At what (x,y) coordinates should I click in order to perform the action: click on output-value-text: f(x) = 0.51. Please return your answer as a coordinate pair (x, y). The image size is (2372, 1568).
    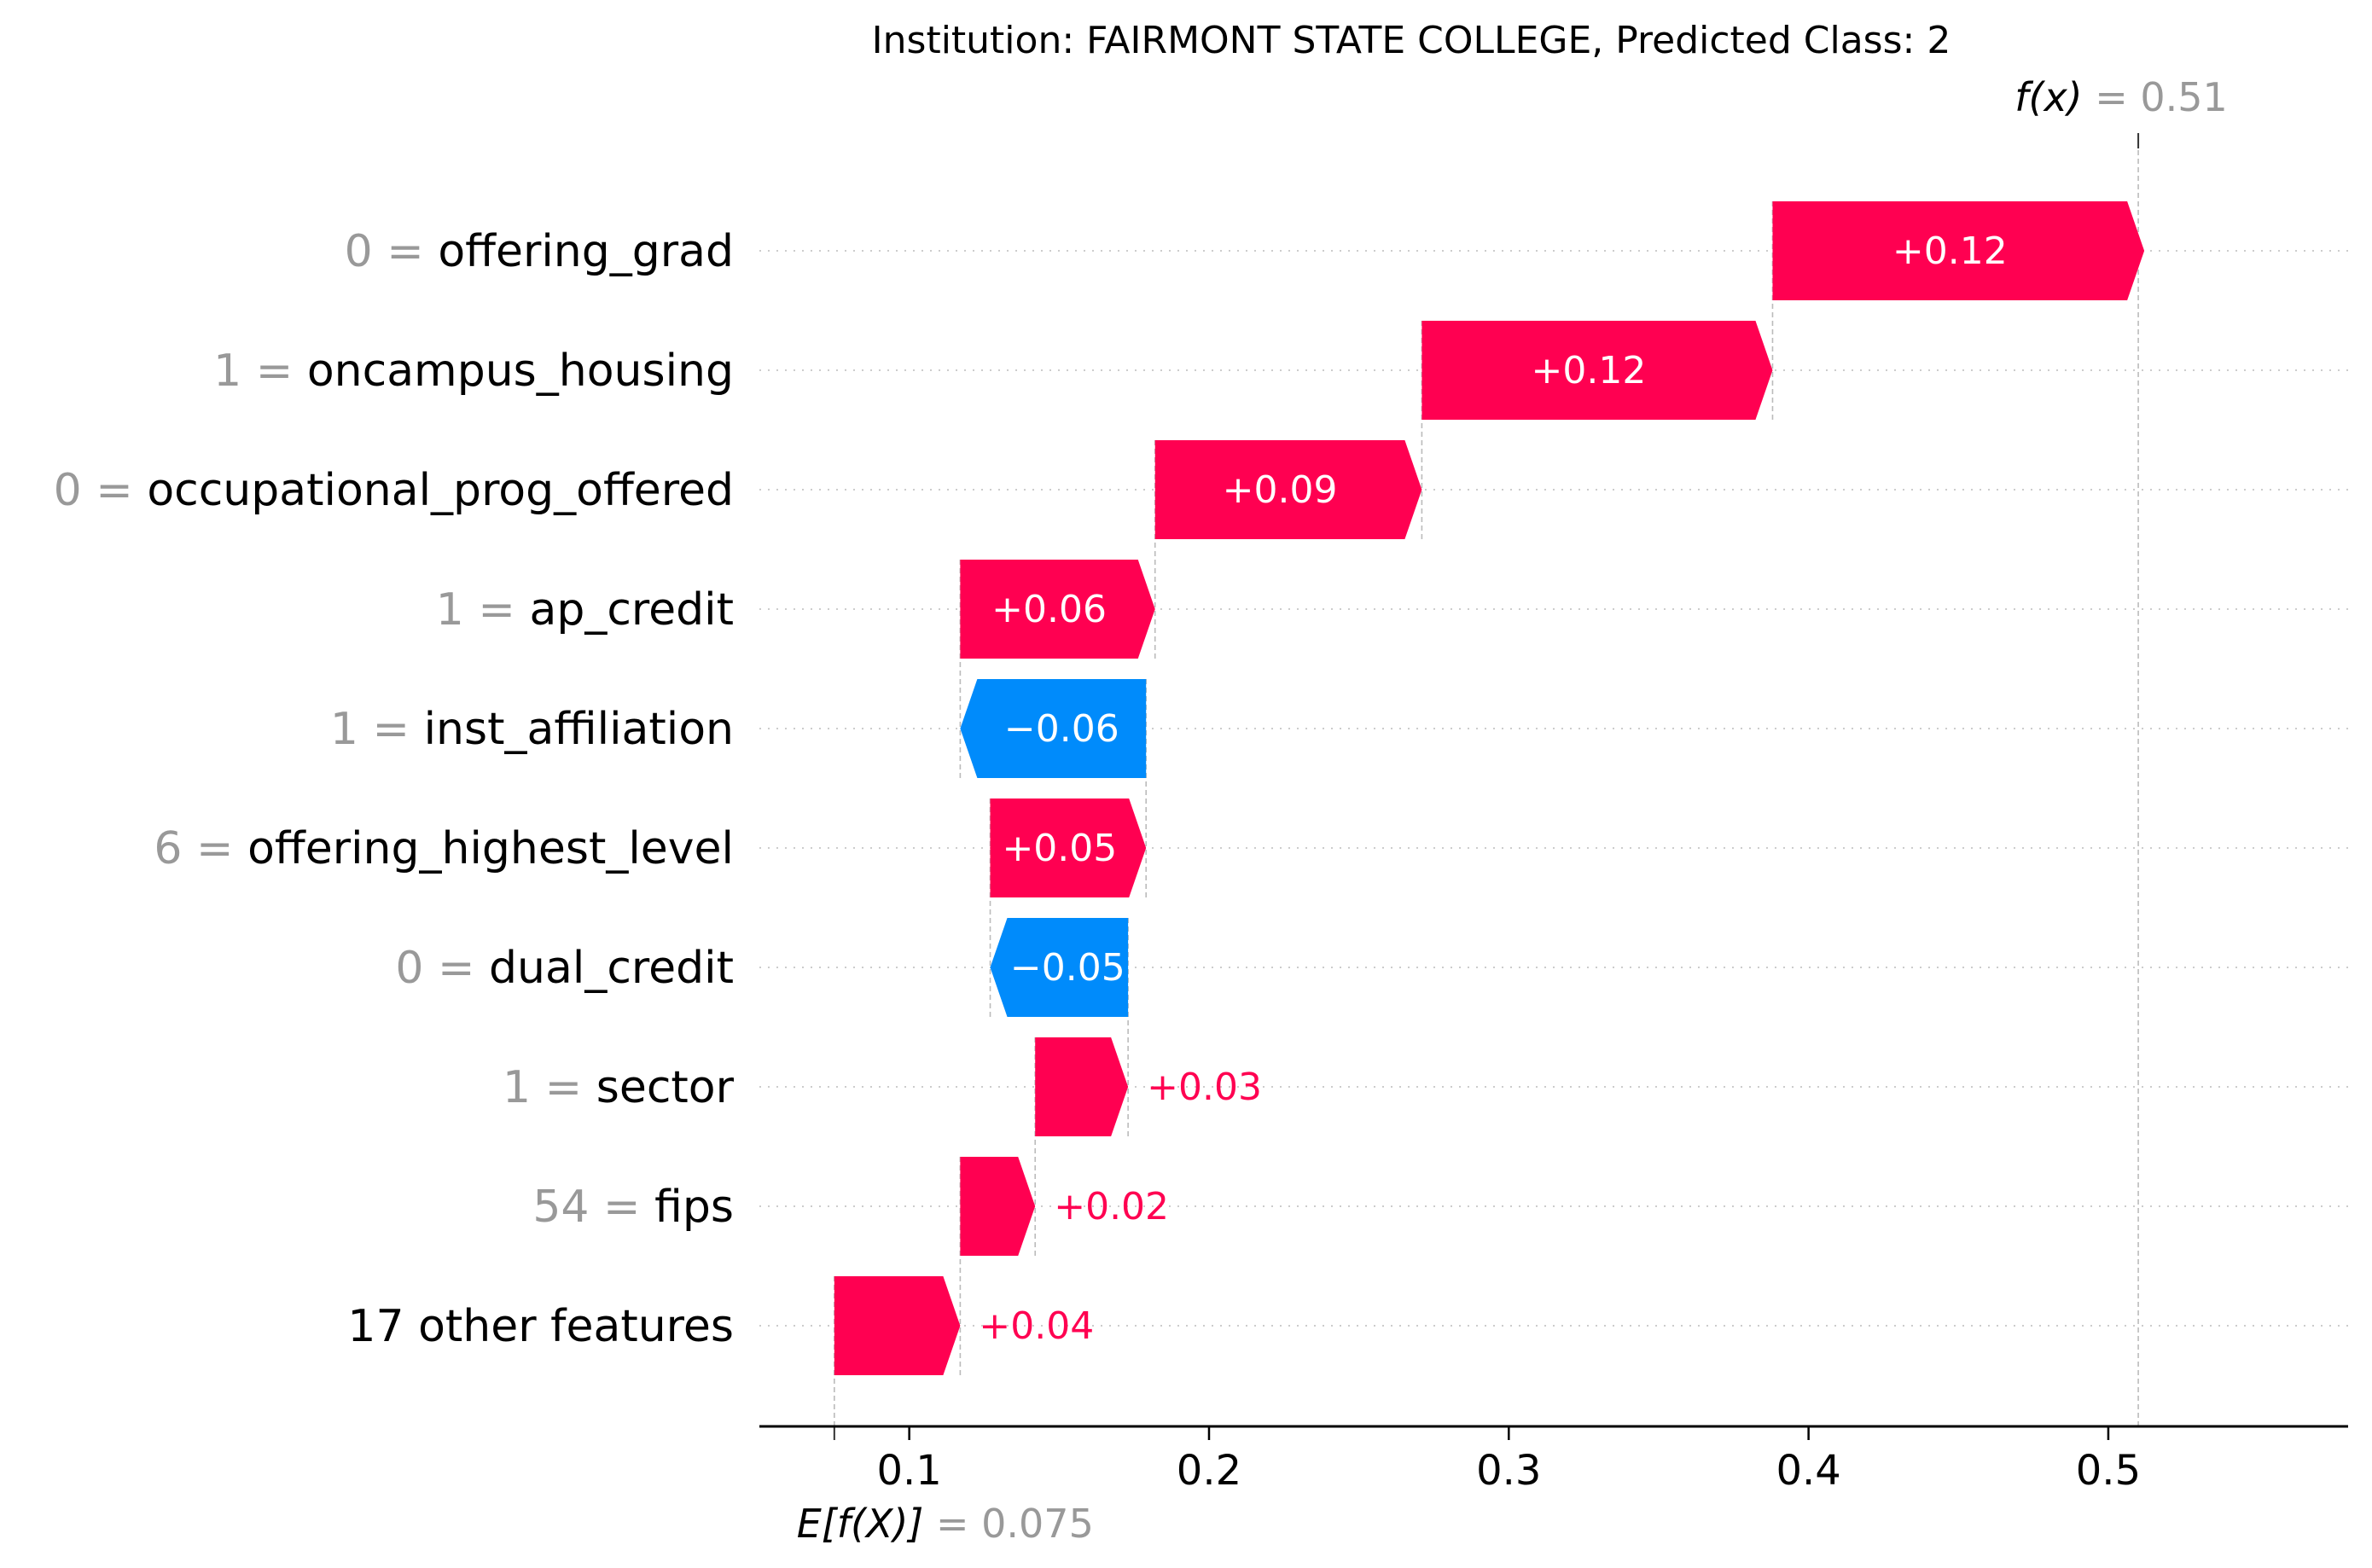
    Looking at the image, I should click on (2121, 97).